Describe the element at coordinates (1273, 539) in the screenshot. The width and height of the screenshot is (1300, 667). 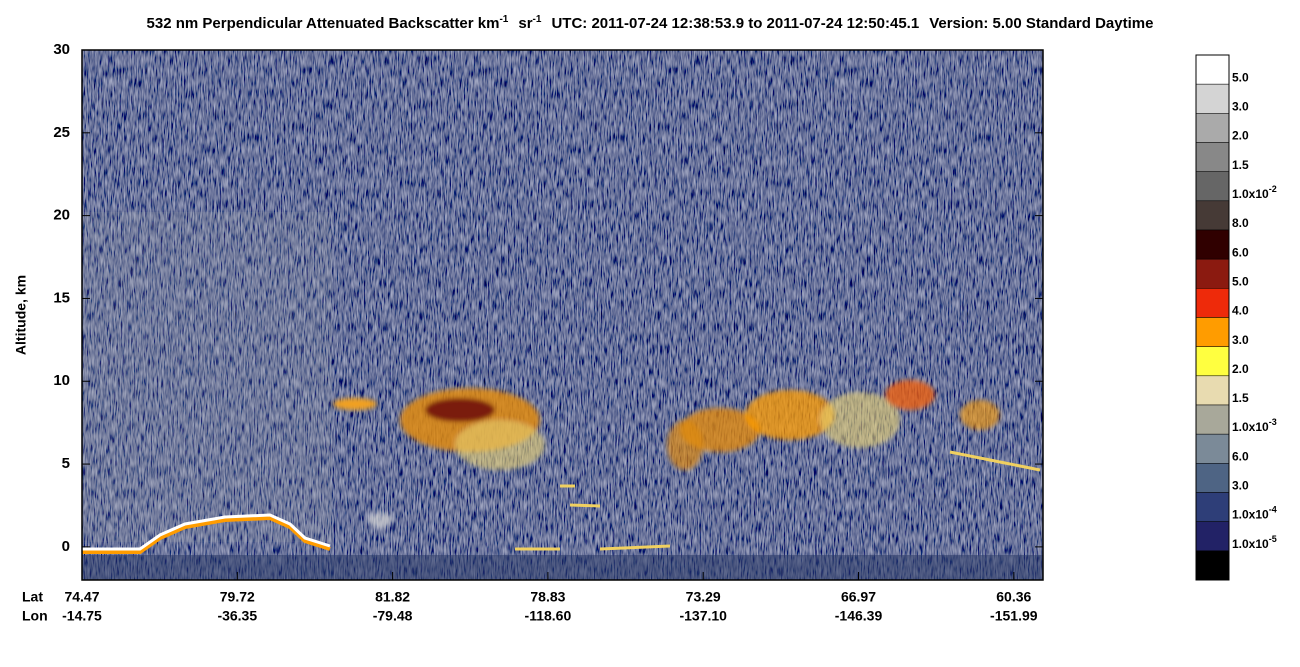
I see `colorbar-label-exp: -5` at that location.